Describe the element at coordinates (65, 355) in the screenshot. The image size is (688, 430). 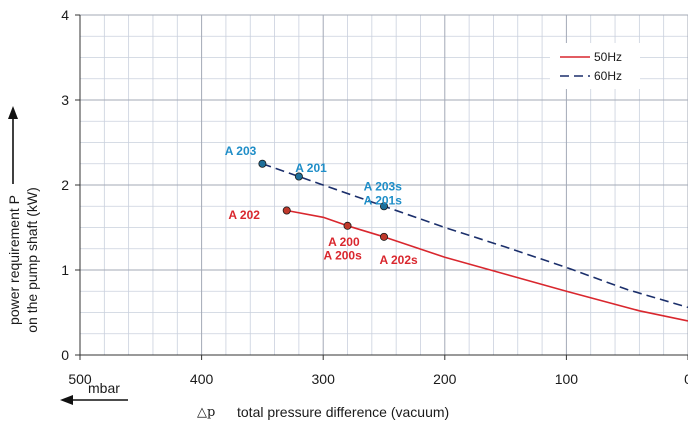
I see `y-tick-label: 0` at that location.